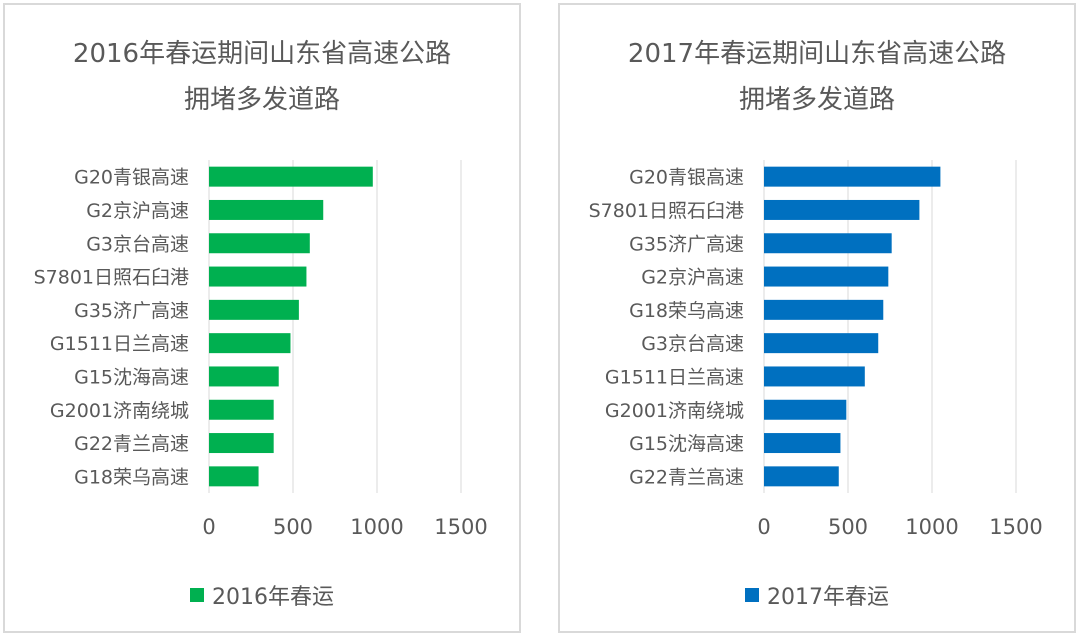 This screenshot has width=1080, height=640. What do you see at coordinates (828, 597) in the screenshot?
I see `legend-label: 2017年春运` at bounding box center [828, 597].